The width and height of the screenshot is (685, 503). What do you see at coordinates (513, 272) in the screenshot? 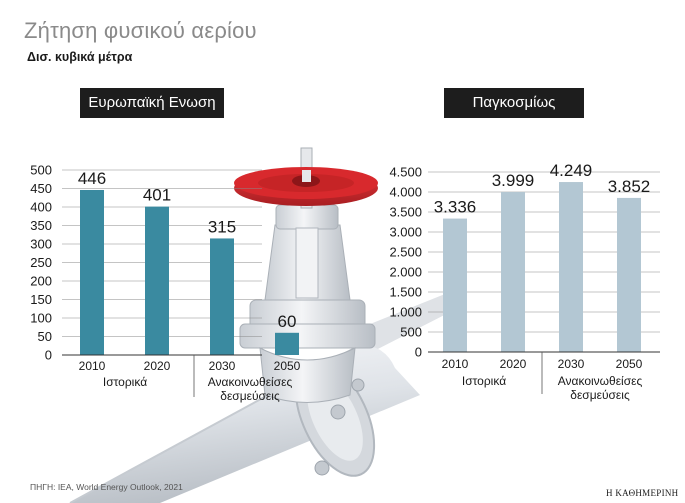
I see `world-bar-2020` at bounding box center [513, 272].